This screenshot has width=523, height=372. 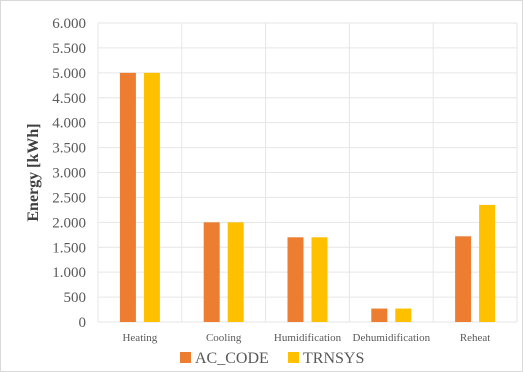 What do you see at coordinates (83, 323) in the screenshot?
I see `y-tick-label: 0` at bounding box center [83, 323].